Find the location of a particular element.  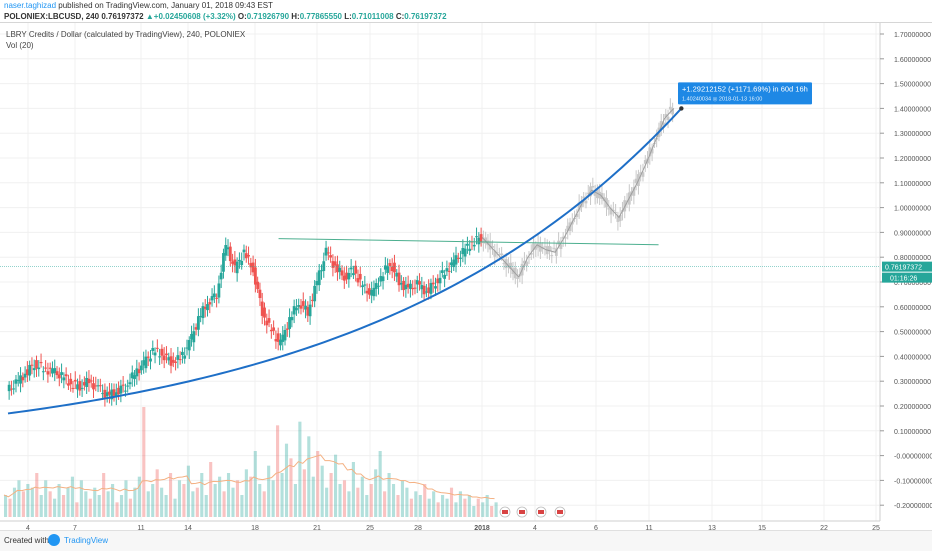

x-tick-label: 6 is located at coordinates (596, 528).